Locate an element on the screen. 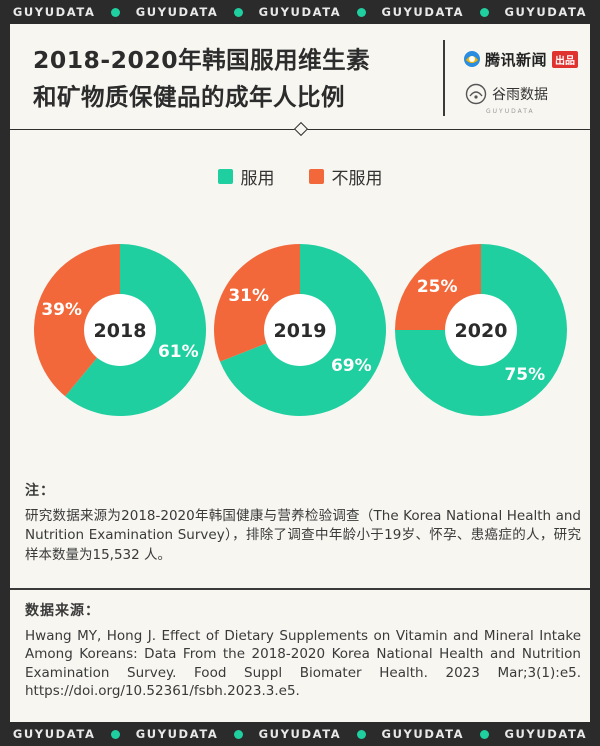 Image resolution: width=600 pixels, height=746 pixels. legend-item-taking: 服用 is located at coordinates (246, 176).